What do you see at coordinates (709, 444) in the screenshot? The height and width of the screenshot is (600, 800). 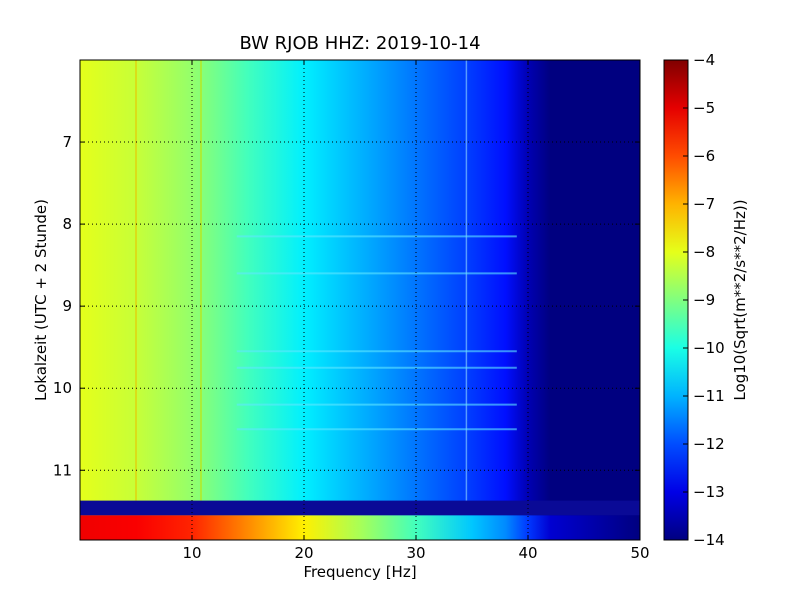 I see `colorbar-tick-label: −12` at bounding box center [709, 444].